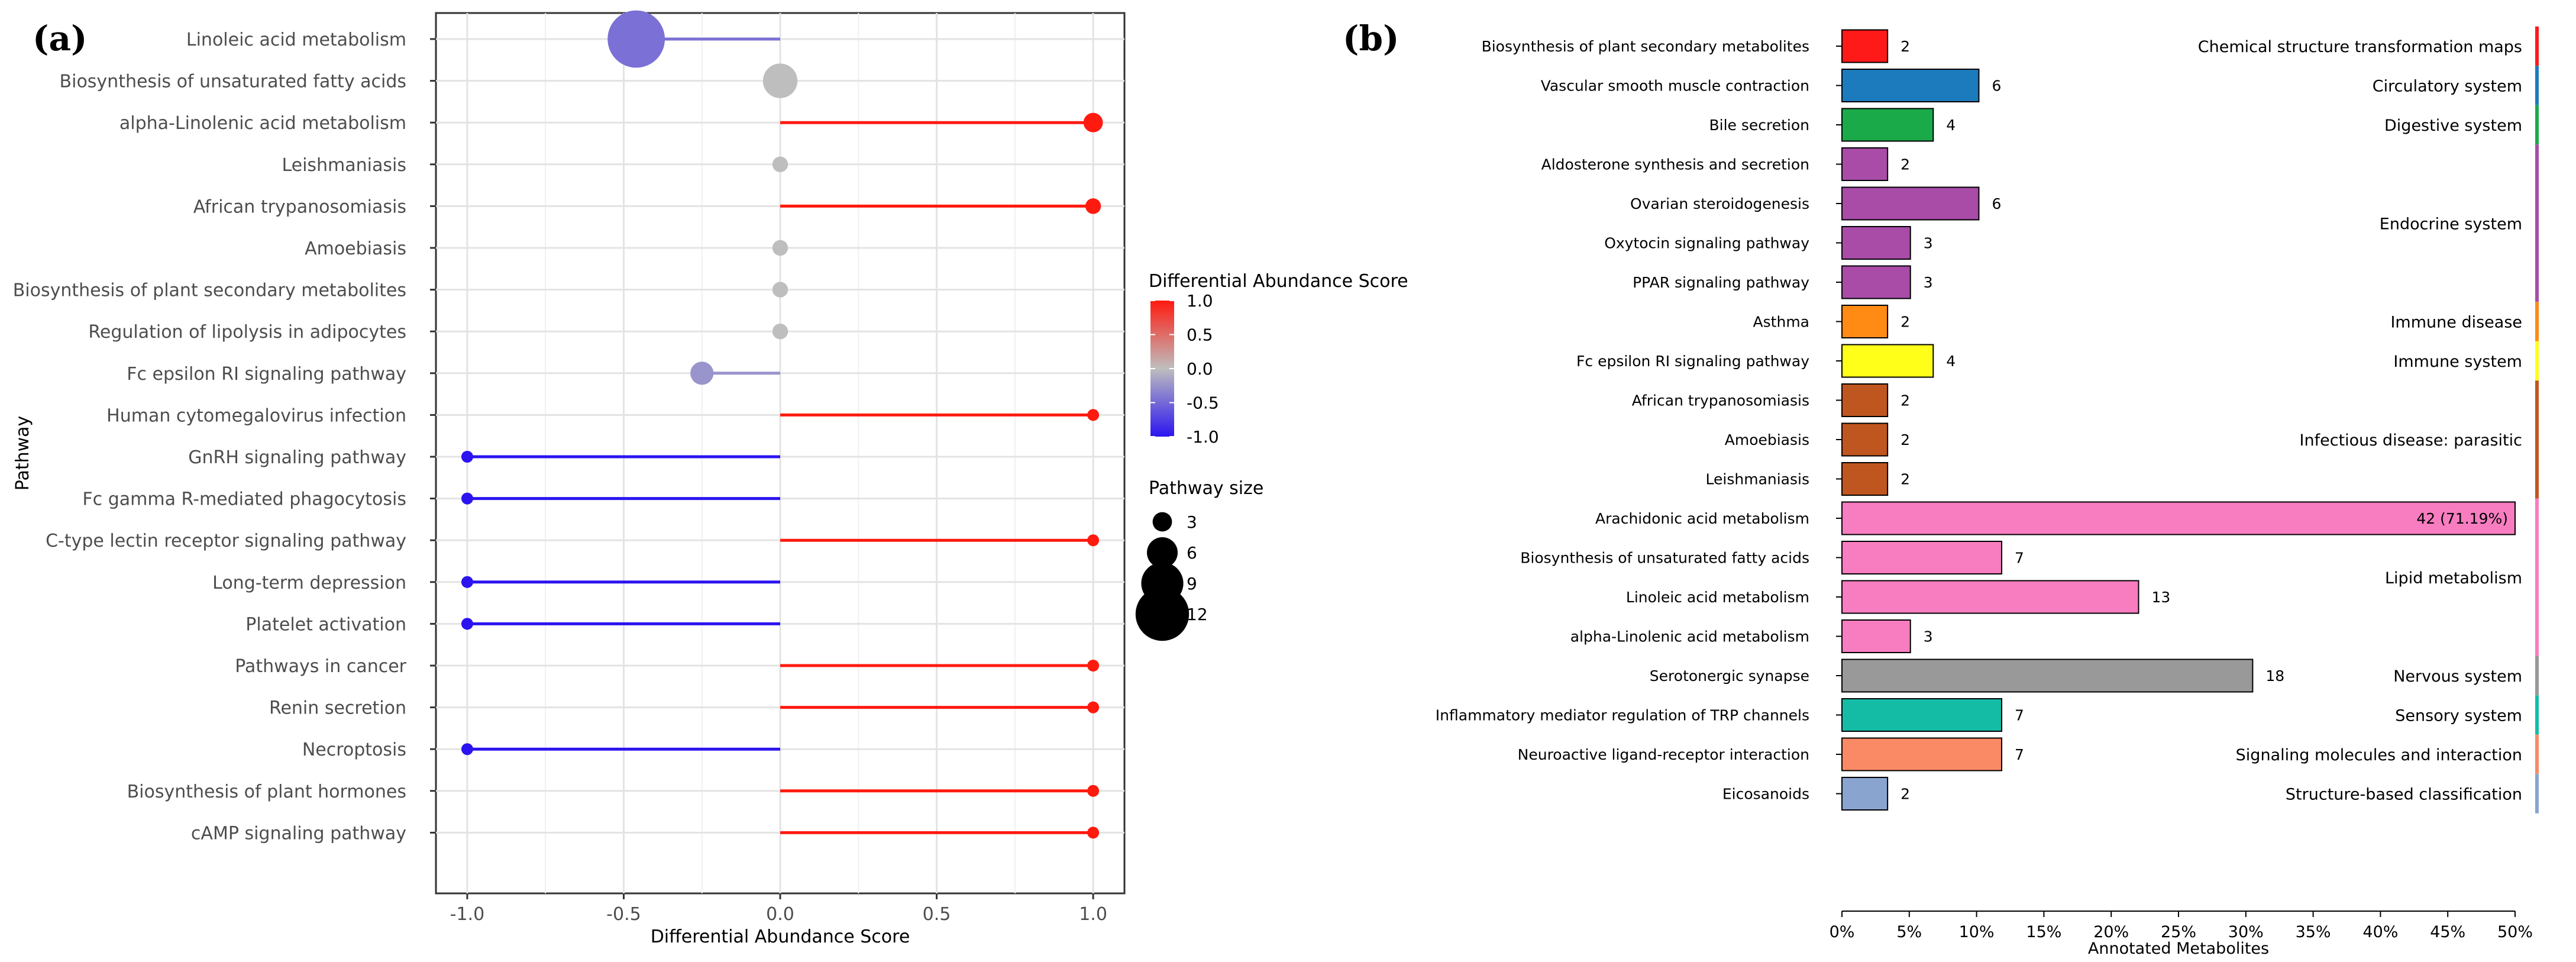  Describe the element at coordinates (1689, 636) in the screenshot. I see `pathway-label: alpha-Linolenic acid metabolism` at that location.